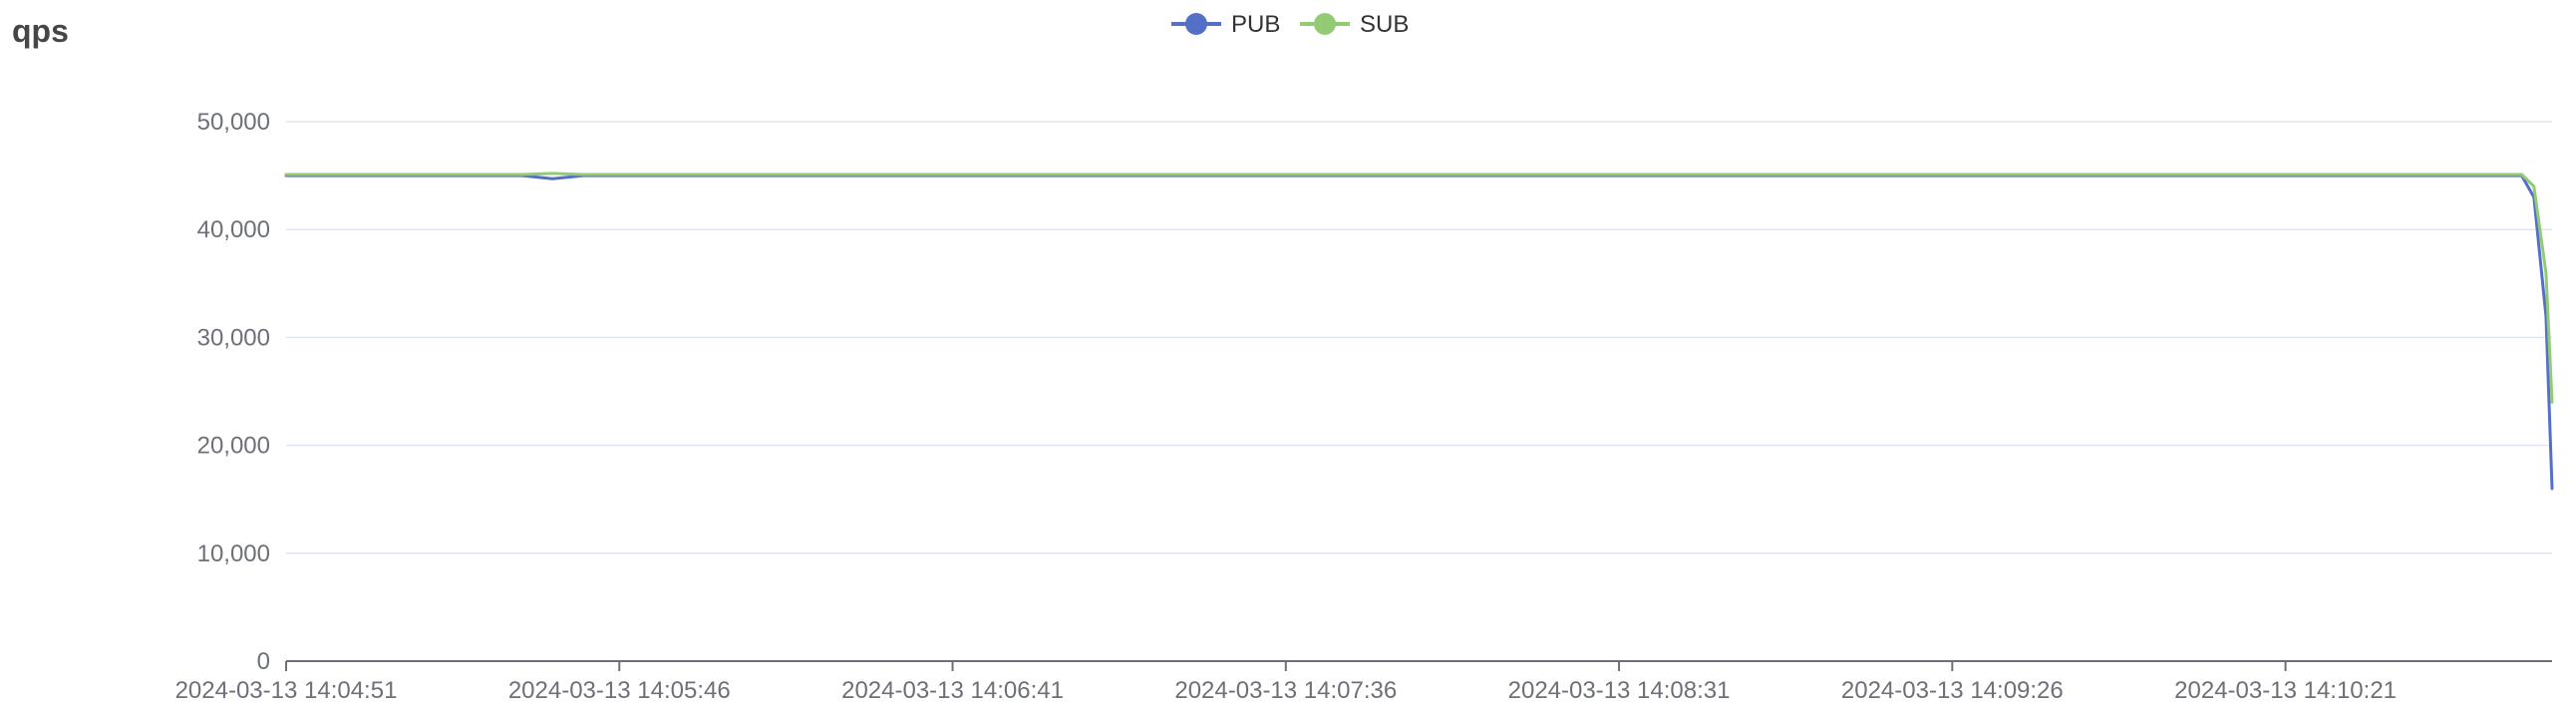 Image resolution: width=2576 pixels, height=706 pixels. Describe the element at coordinates (952, 690) in the screenshot. I see `x-tick-label: 2024-03-13 14:06:41` at that location.